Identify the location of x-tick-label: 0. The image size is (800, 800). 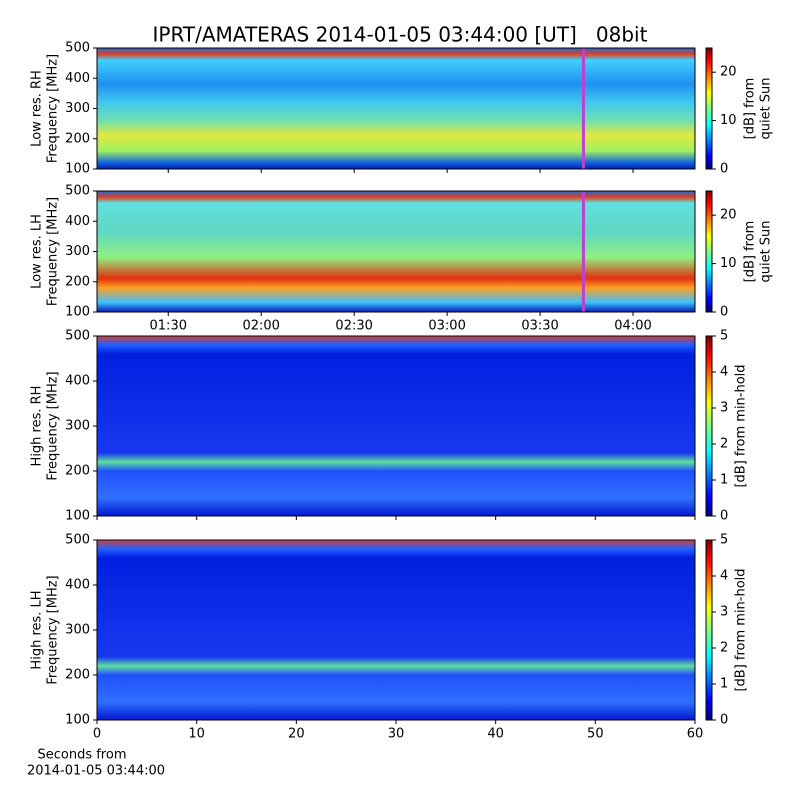
(97, 734).